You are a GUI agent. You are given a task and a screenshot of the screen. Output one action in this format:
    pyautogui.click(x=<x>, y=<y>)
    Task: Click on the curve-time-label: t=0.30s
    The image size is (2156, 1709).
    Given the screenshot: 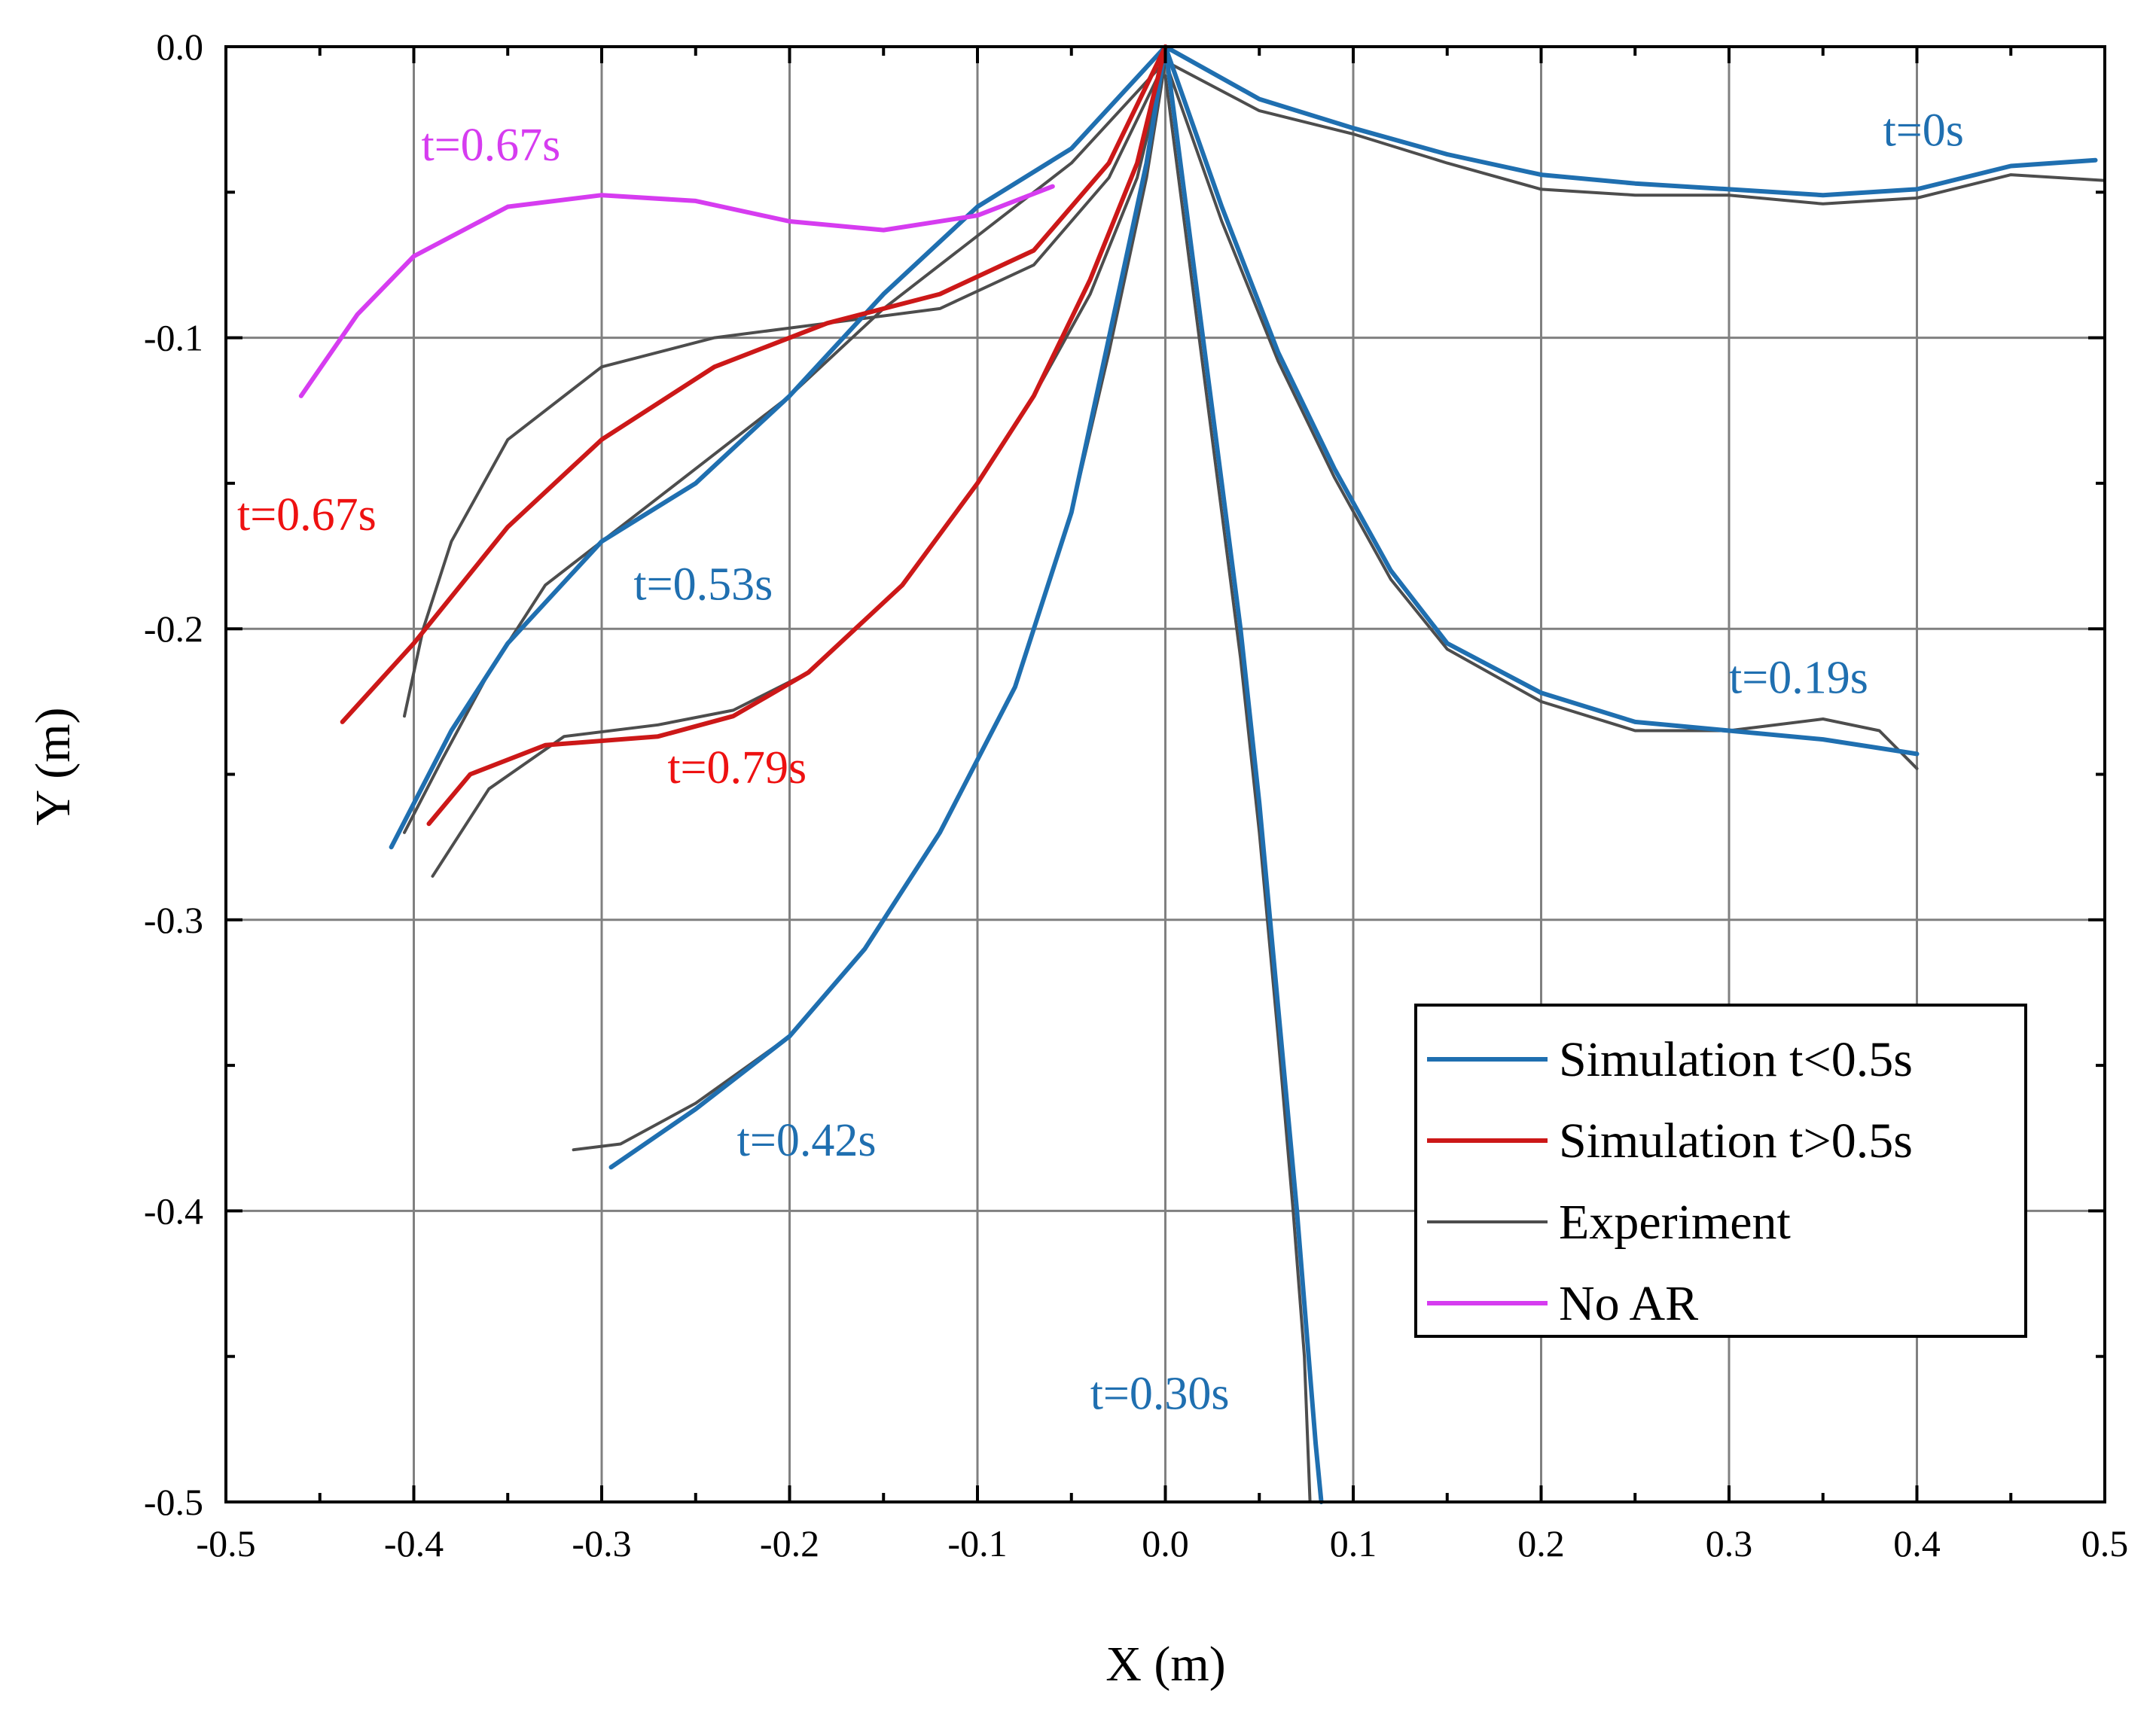 What is the action you would take?
    pyautogui.click(x=1160, y=1393)
    